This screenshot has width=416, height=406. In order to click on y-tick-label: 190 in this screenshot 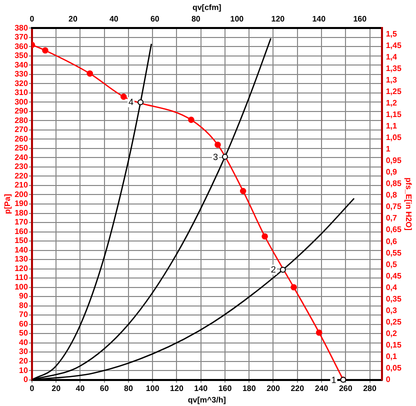, I will do `click(21, 203)`.